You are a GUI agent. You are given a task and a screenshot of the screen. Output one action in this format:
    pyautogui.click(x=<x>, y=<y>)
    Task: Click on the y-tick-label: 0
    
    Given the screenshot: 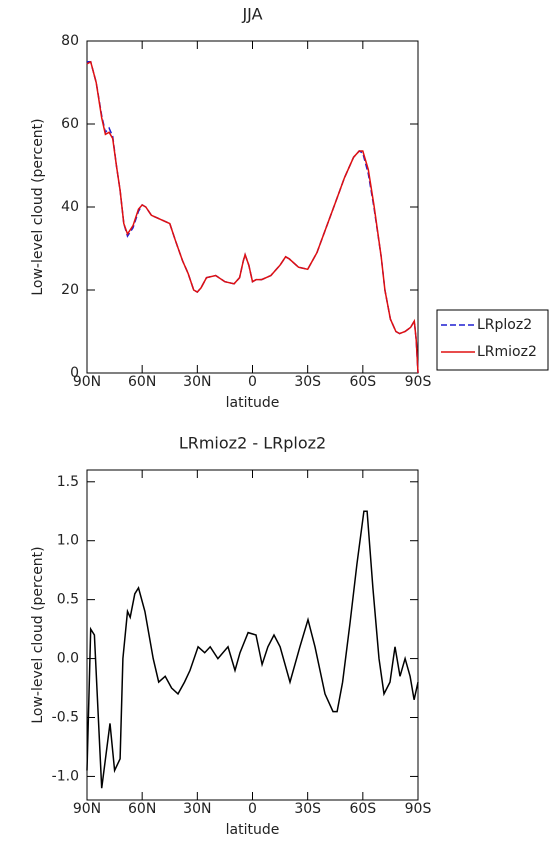 What is the action you would take?
    pyautogui.click(x=74, y=373)
    